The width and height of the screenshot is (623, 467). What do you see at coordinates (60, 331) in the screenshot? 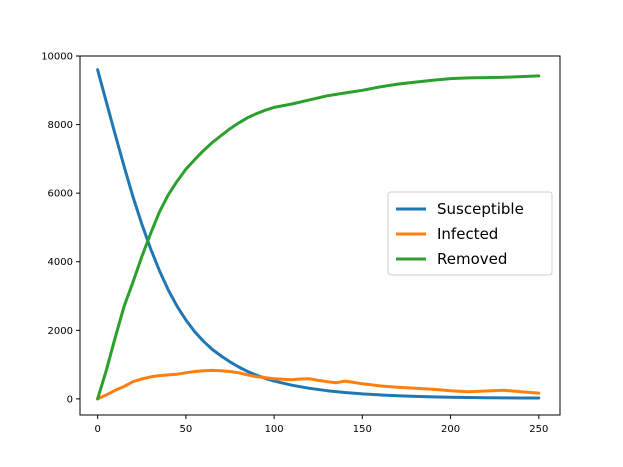
I see `y-tick-label: 2000` at bounding box center [60, 331].